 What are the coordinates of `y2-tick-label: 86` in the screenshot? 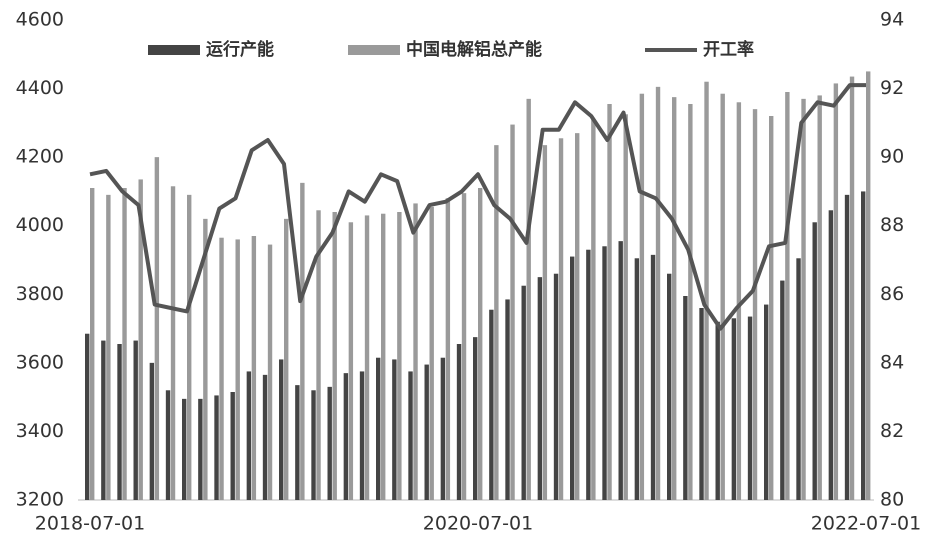 It's located at (892, 294).